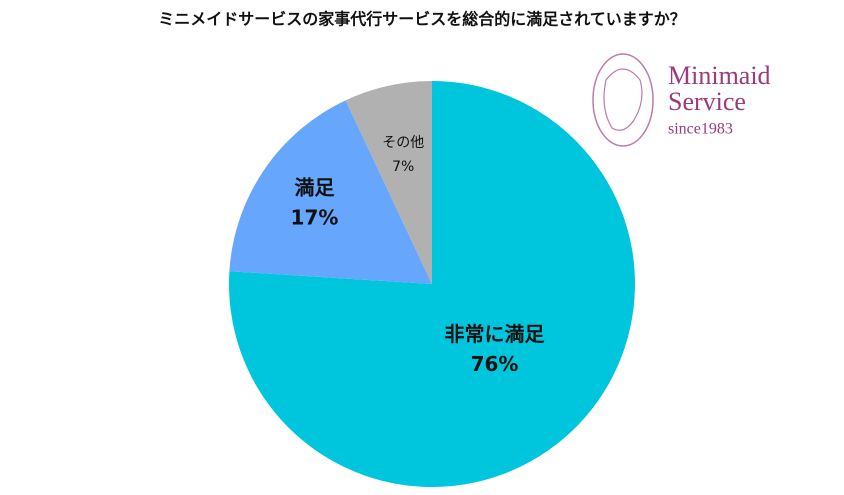 The image size is (844, 495). I want to click on chart-title: ミニメイドサービスの家事代行サービスを総合的に満足されていますか？, so click(422, 19).